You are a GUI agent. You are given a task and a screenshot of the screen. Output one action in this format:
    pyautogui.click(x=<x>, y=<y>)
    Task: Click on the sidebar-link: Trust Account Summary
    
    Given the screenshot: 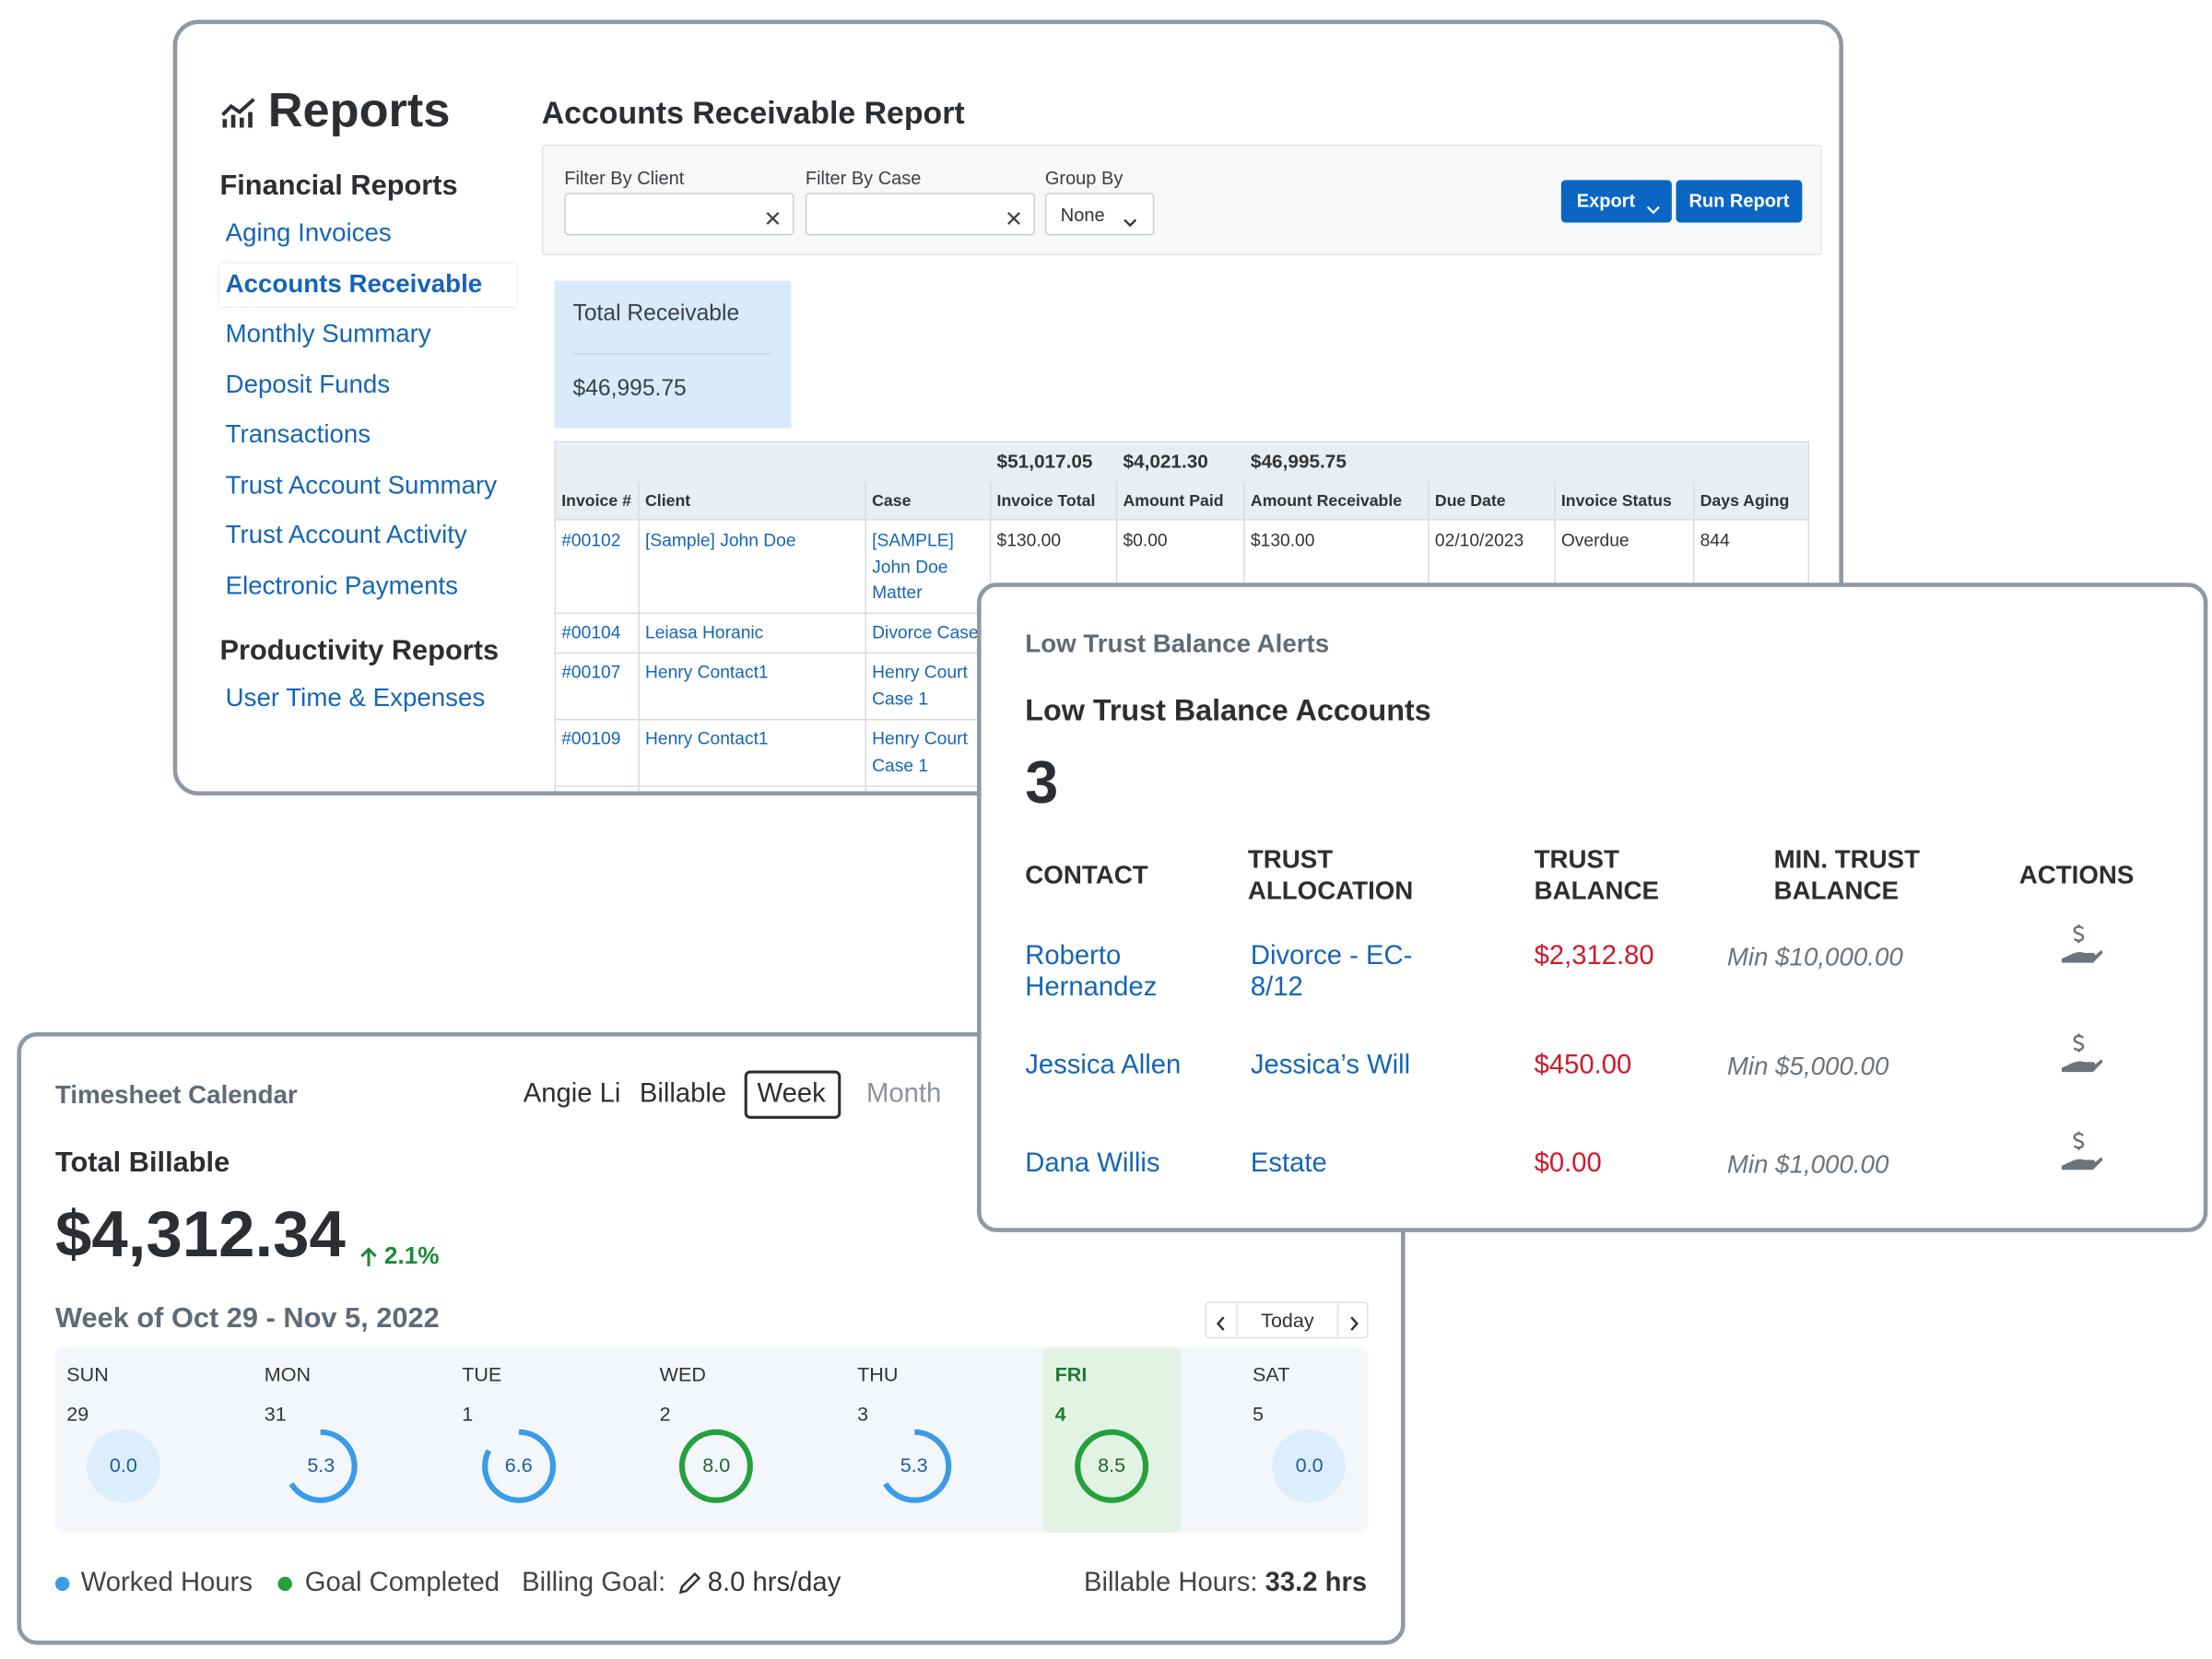 What is the action you would take?
    pyautogui.click(x=361, y=485)
    